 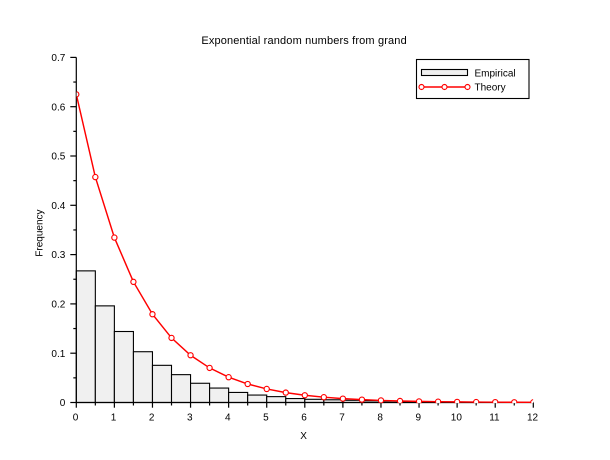 What do you see at coordinates (58, 305) in the screenshot?
I see `svg-text: 0.2` at bounding box center [58, 305].